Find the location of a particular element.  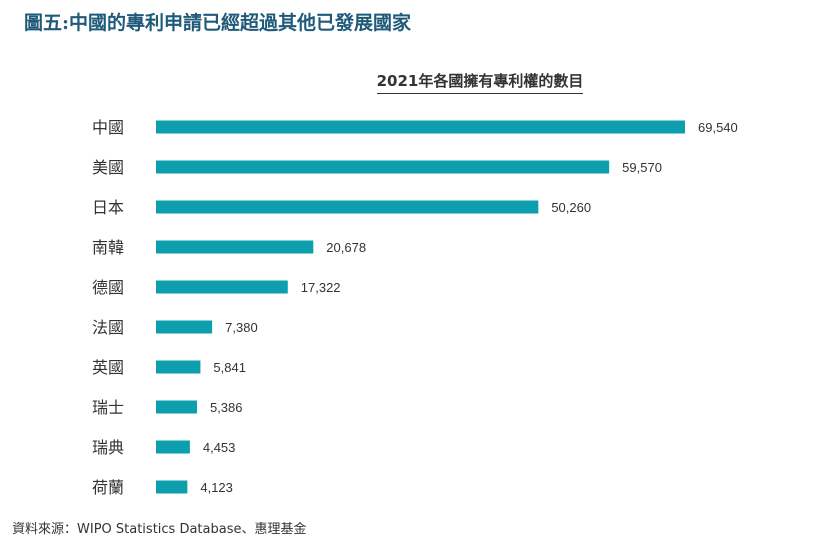

value-label: 17,322 is located at coordinates (321, 287).